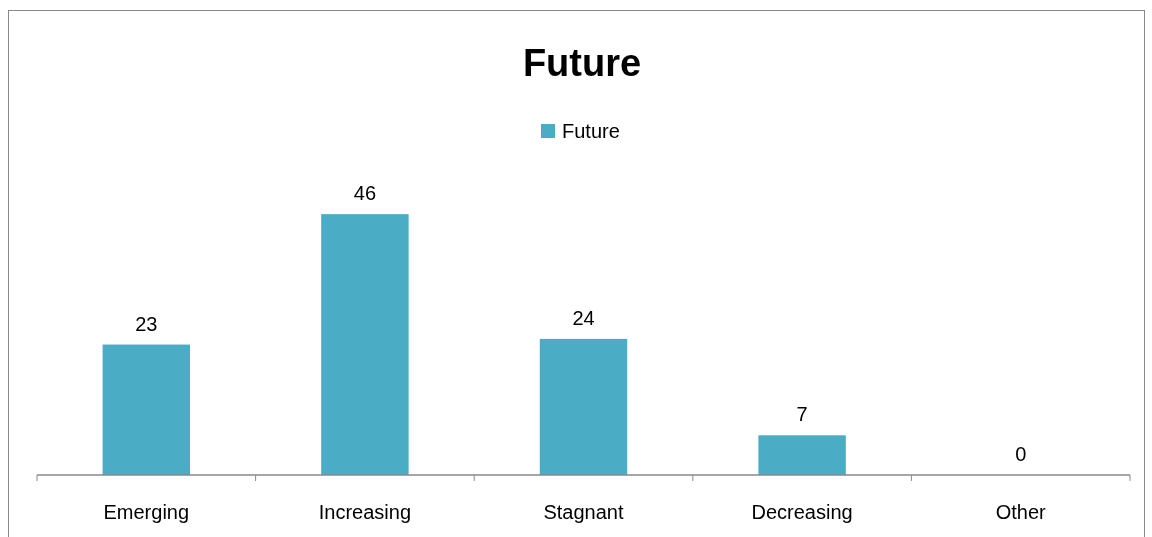 Image resolution: width=1152 pixels, height=537 pixels. Describe the element at coordinates (146, 323) in the screenshot. I see `data-label: 23` at that location.